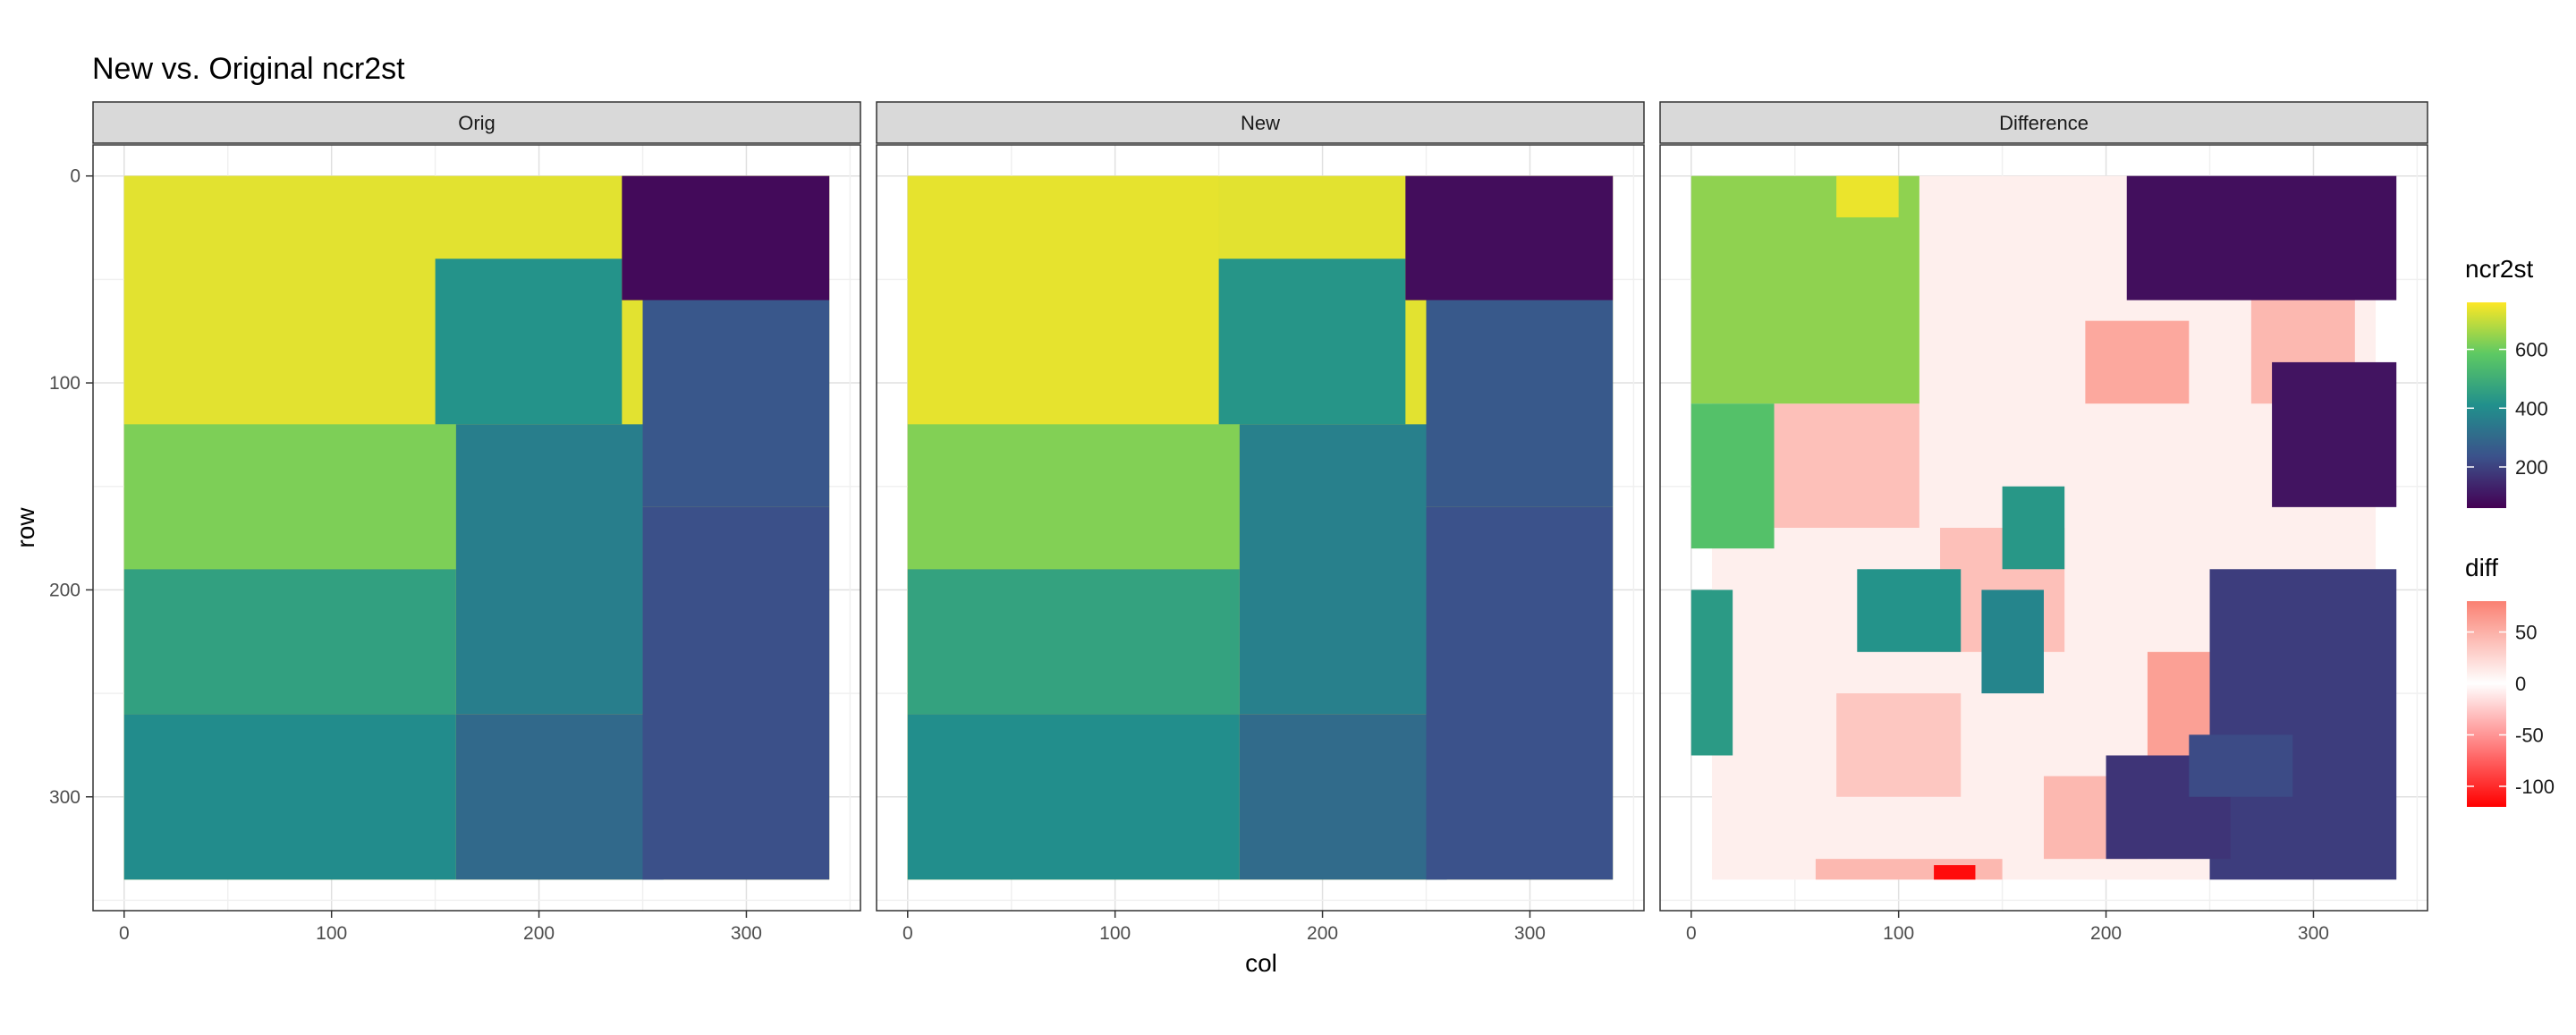  What do you see at coordinates (2531, 350) in the screenshot?
I see `legend-tick-label: 600` at bounding box center [2531, 350].